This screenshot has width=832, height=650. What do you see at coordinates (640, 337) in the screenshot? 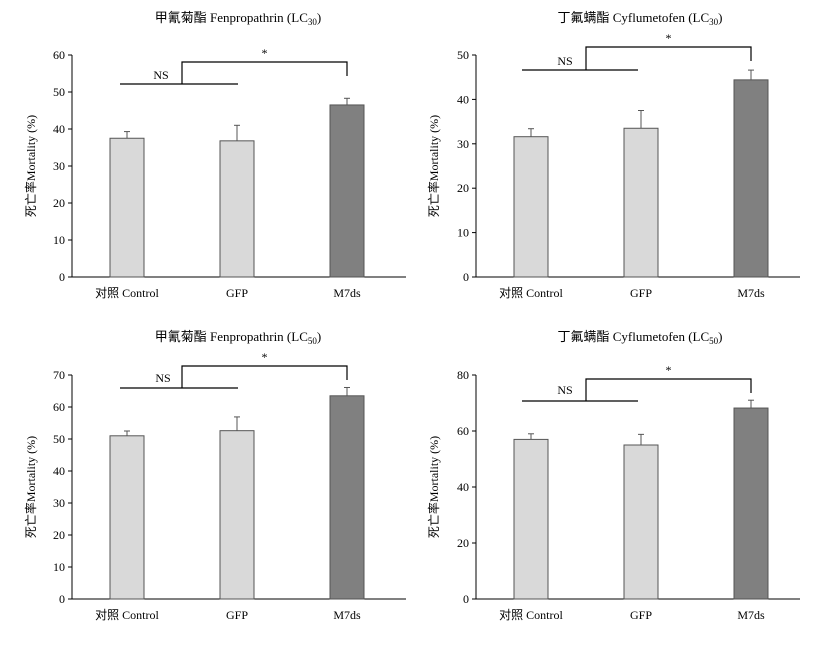
I see `chart-title: 丁氟螨酯 Cyflumetofen (LC50)` at bounding box center [640, 337].